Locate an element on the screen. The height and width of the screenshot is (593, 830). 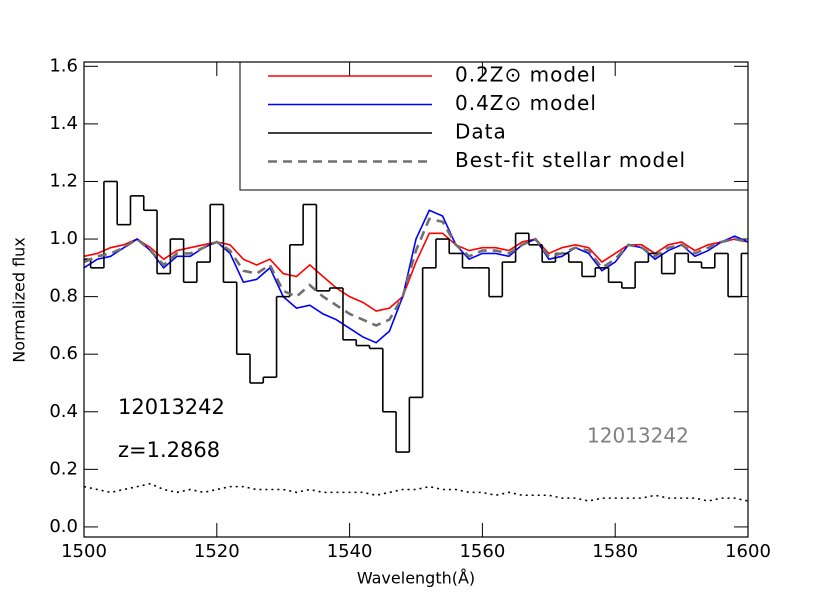
legend-label: Data is located at coordinates (481, 132).